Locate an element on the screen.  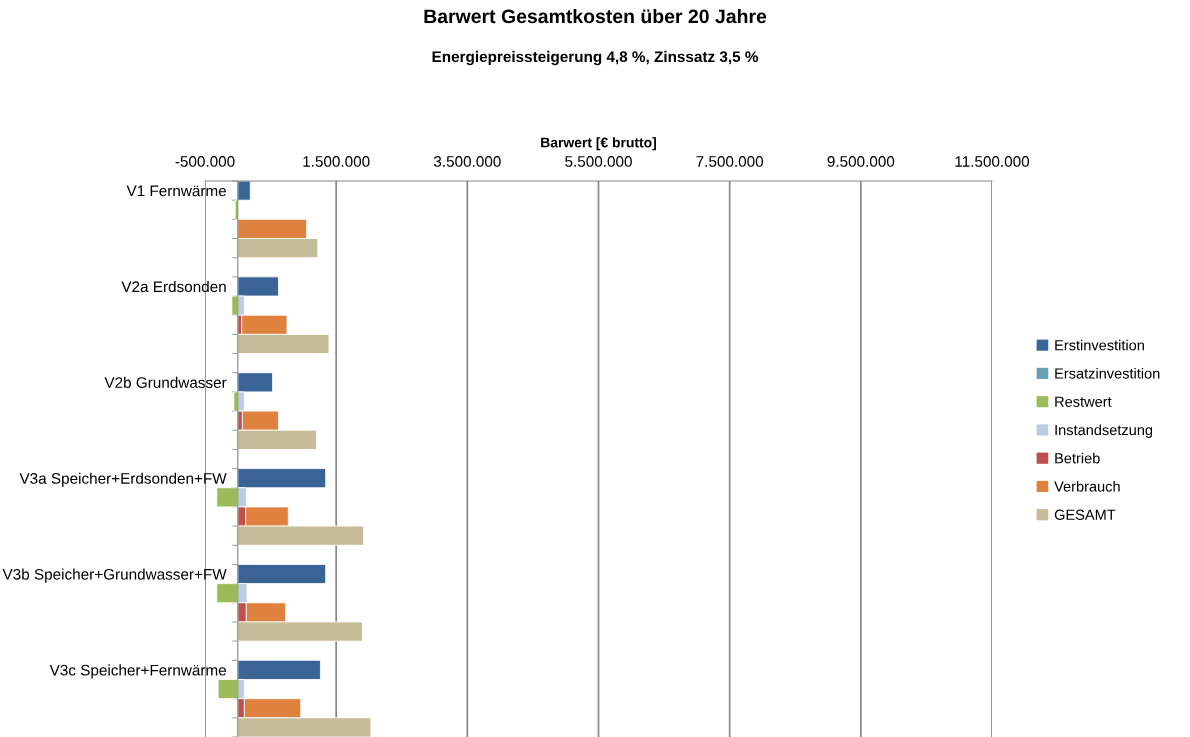
y-tick-label: V3c Speicher+Fernwärme is located at coordinates (138, 671).